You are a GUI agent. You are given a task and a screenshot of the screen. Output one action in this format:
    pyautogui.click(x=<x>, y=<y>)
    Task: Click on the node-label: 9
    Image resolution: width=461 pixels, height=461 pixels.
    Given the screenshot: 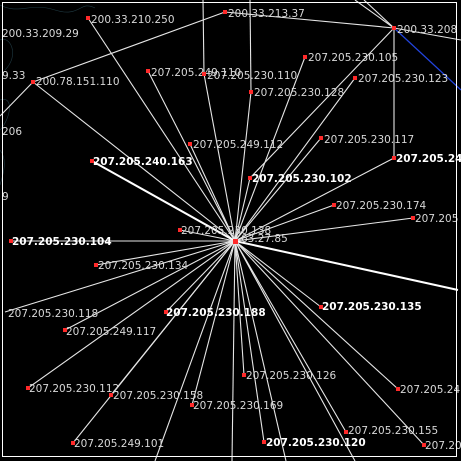 What is the action you would take?
    pyautogui.click(x=5, y=197)
    